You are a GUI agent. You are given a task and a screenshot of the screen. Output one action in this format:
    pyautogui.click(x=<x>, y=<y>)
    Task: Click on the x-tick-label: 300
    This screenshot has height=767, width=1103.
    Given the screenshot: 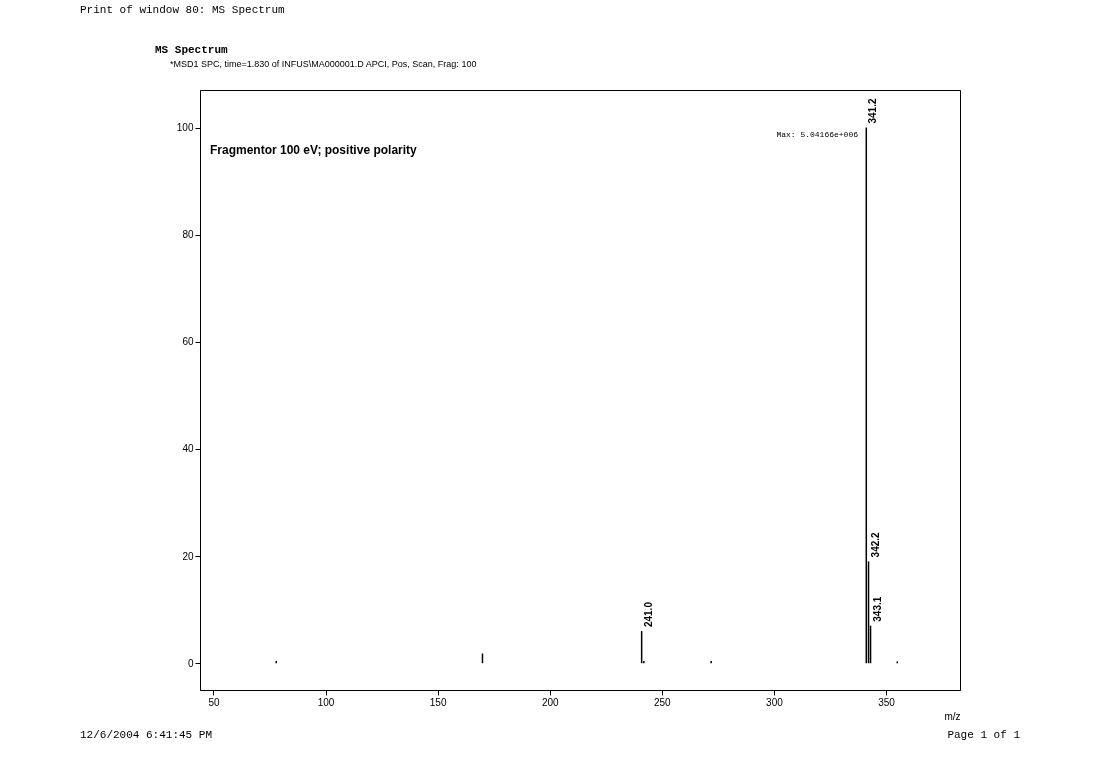 What is the action you would take?
    pyautogui.click(x=775, y=702)
    